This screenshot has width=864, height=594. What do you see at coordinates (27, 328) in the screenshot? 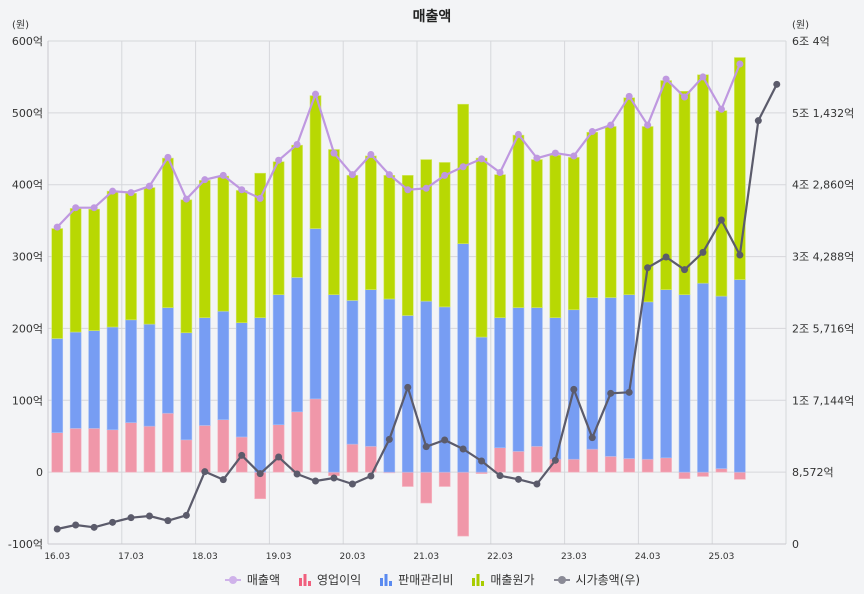
I see `left-axis-tick-label: 200억` at bounding box center [27, 328].